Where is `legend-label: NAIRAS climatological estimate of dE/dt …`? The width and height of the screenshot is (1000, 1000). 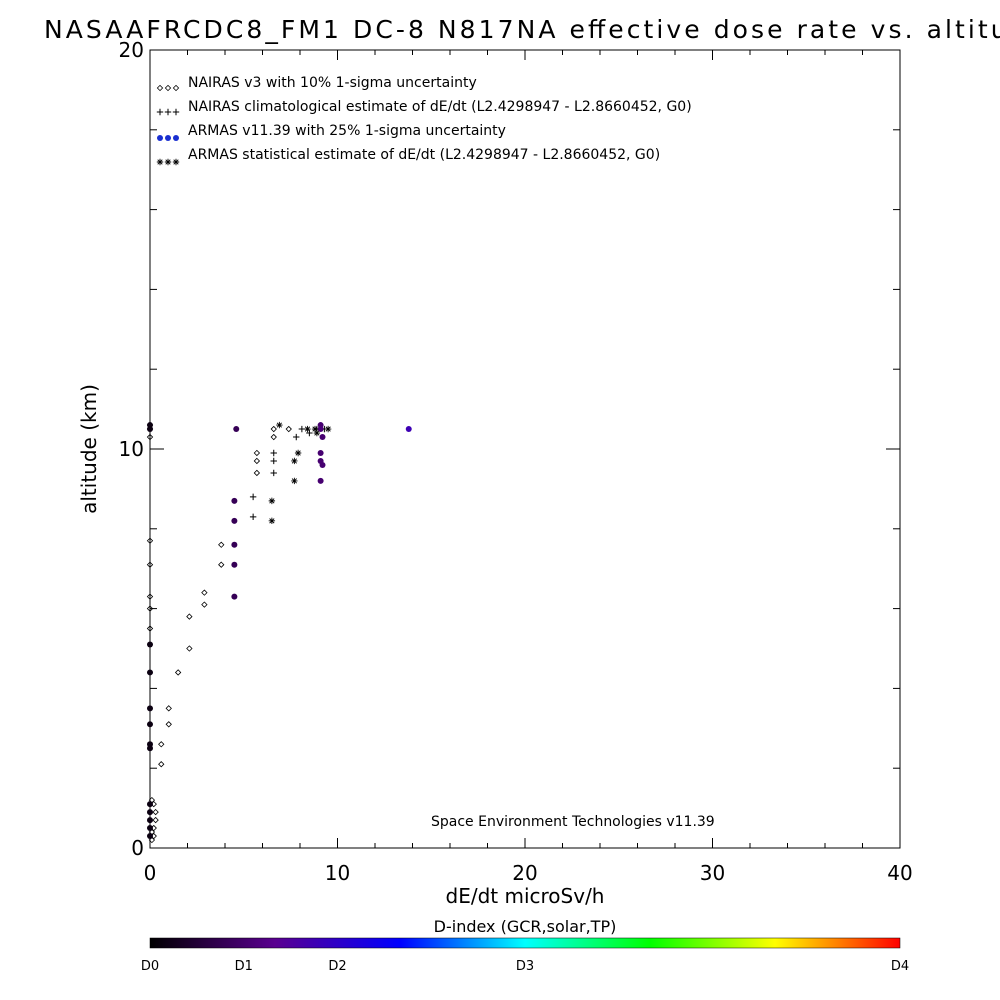 legend-label: NAIRAS climatological estimate of dE/dt … is located at coordinates (440, 107).